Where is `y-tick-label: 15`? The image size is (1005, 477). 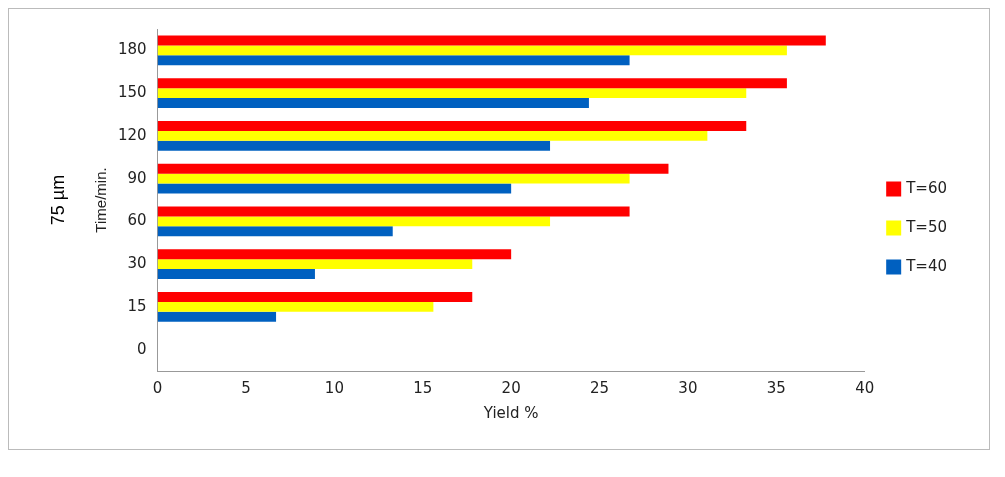 y-tick-label: 15 is located at coordinates (137, 305).